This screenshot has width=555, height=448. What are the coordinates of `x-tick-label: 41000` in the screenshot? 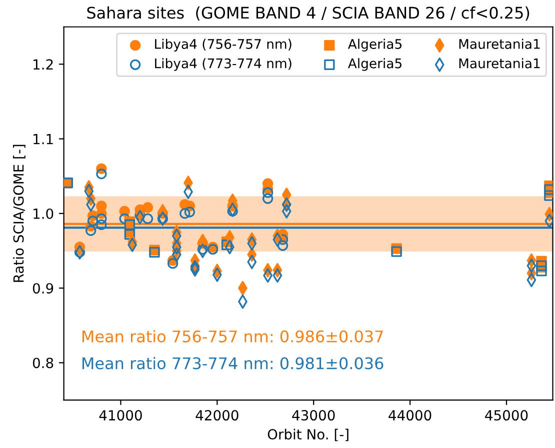 It's located at (120, 415).